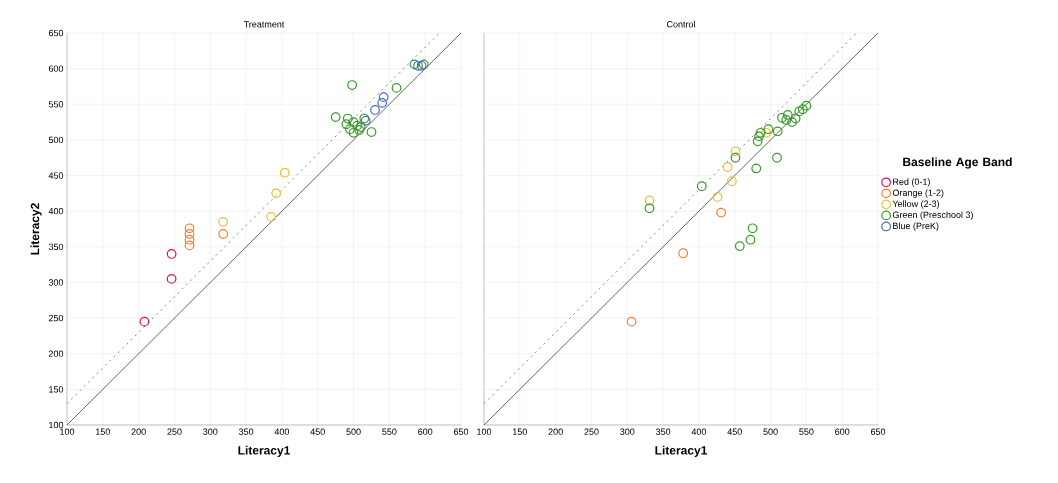  I want to click on legend-label: Green (Preschool 3), so click(932, 215).